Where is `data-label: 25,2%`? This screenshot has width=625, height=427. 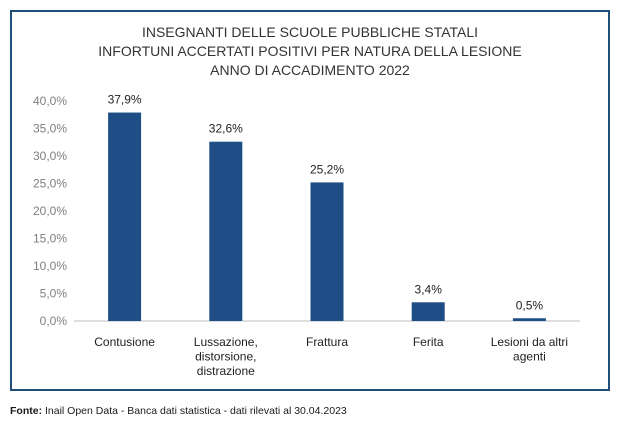 data-label: 25,2% is located at coordinates (327, 169).